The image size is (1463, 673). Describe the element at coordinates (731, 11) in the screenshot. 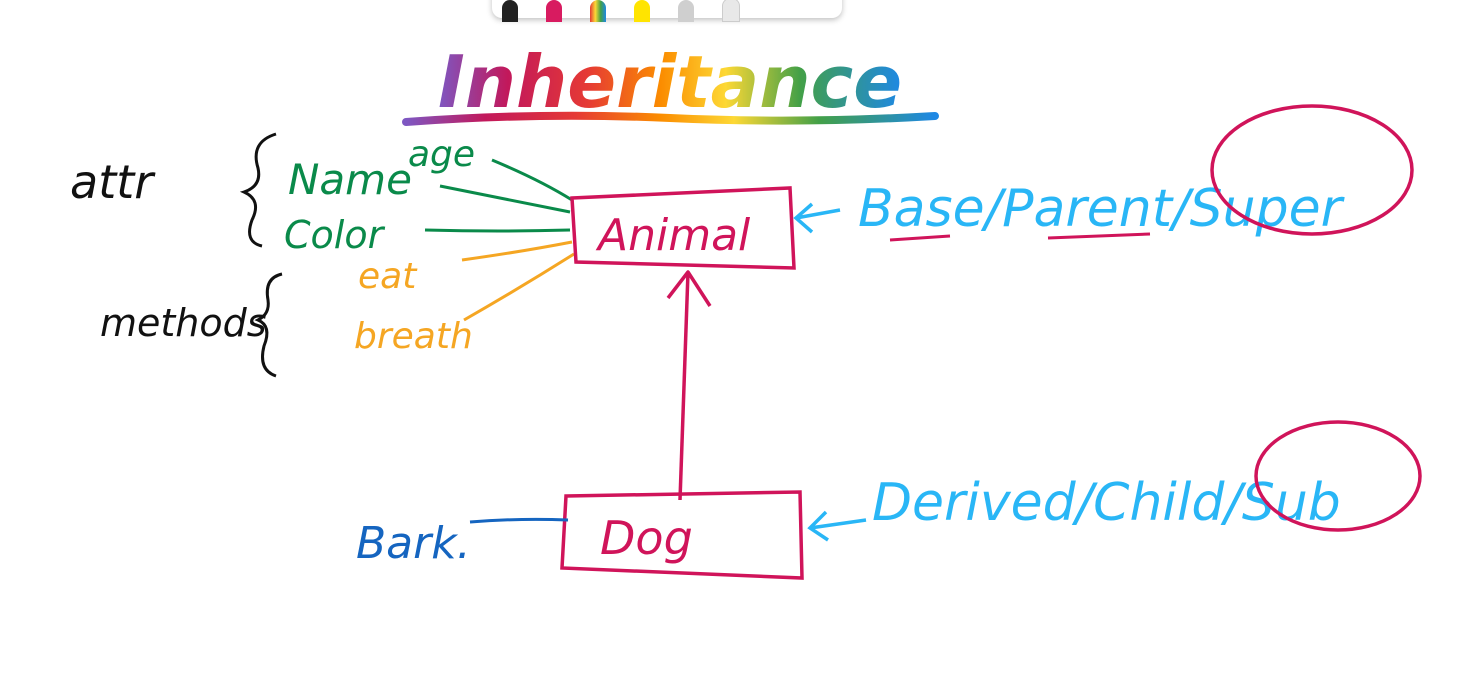

I see `ruler` at that location.